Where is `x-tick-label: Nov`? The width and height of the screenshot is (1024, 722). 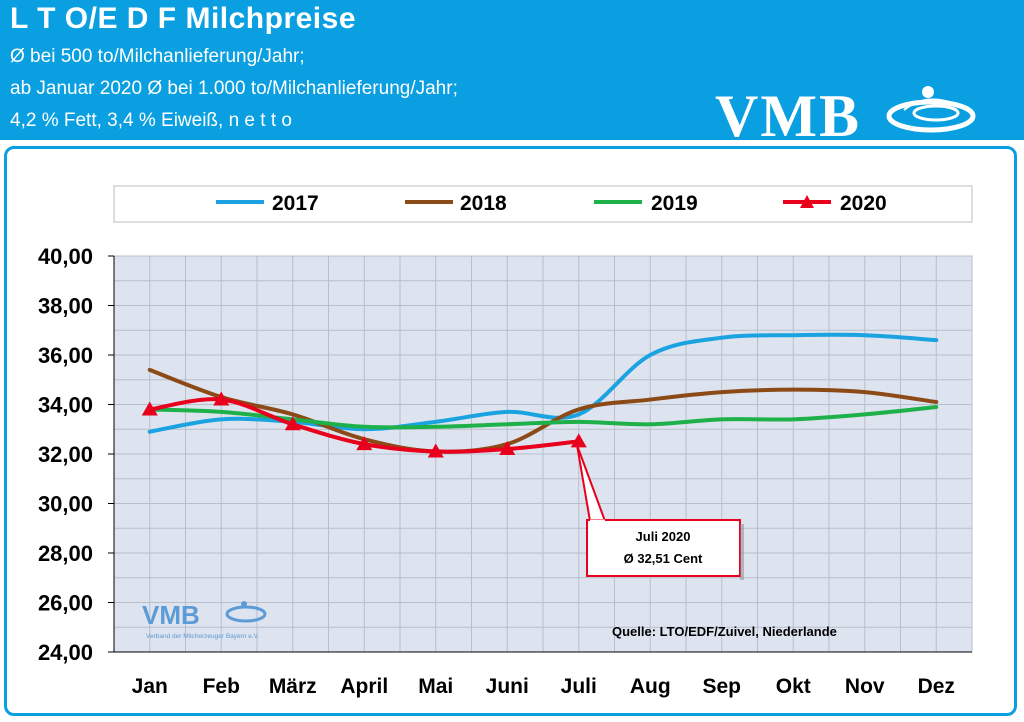 x-tick-label: Nov is located at coordinates (865, 686).